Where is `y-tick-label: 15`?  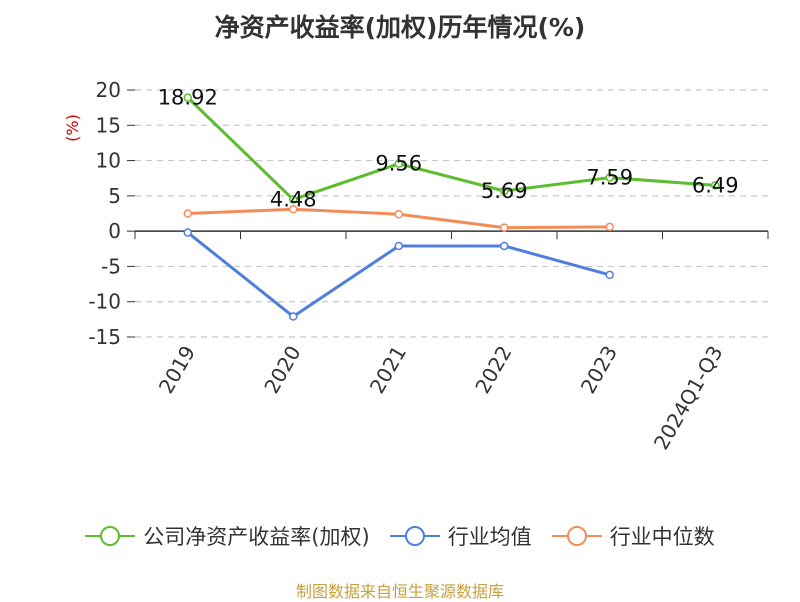
y-tick-label: 15 is located at coordinates (108, 125).